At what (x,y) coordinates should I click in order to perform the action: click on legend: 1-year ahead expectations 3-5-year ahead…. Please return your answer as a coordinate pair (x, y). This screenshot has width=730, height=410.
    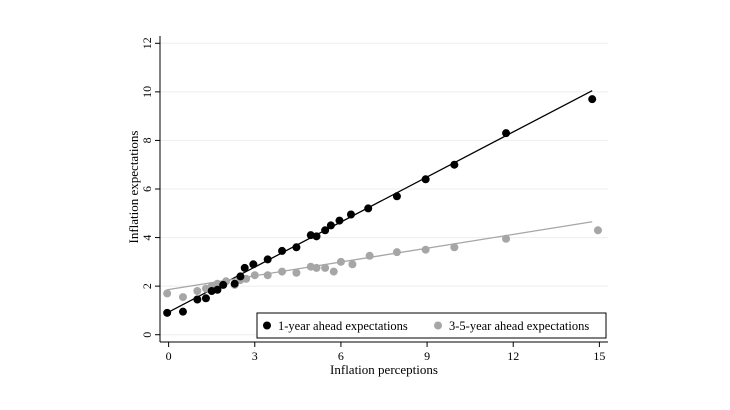
    Looking at the image, I should click on (431, 325).